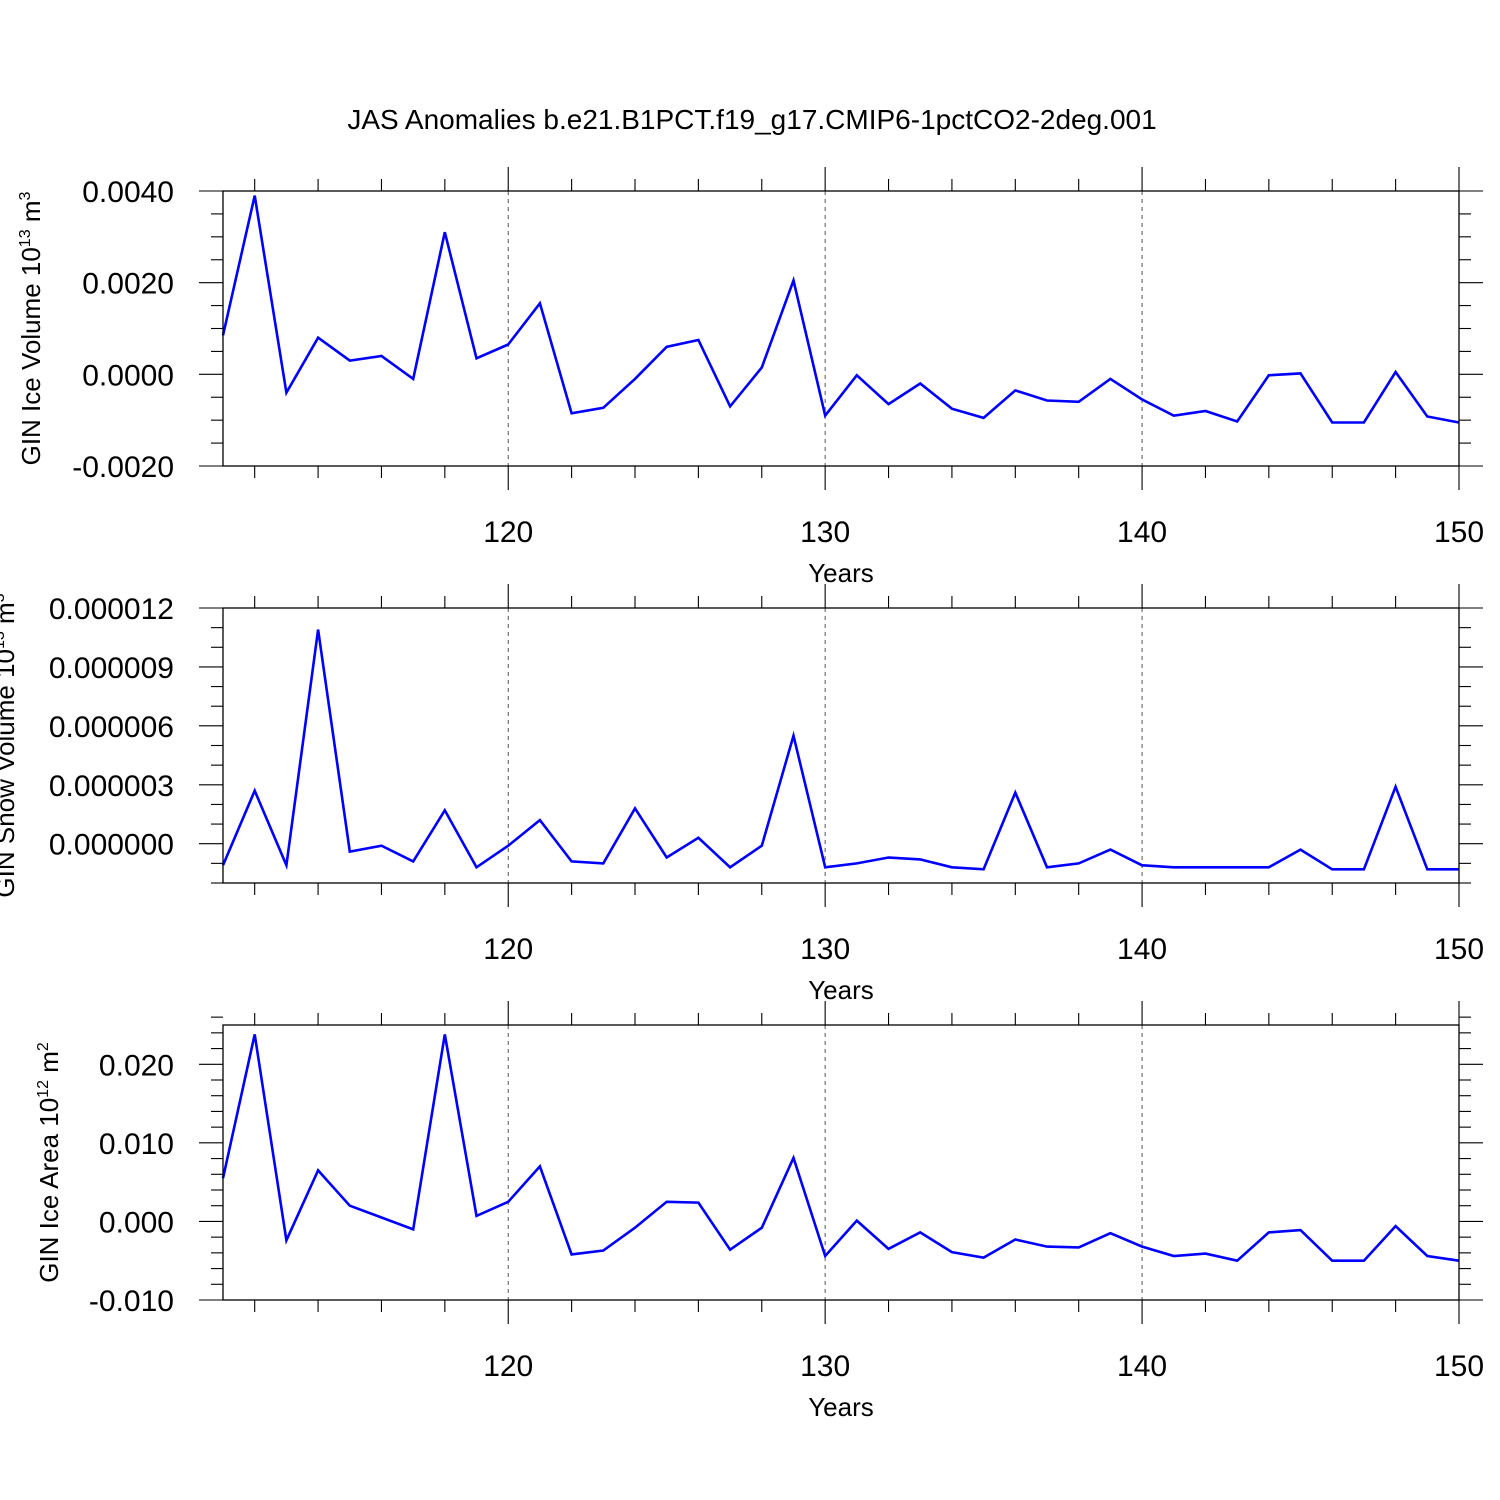 This screenshot has height=1500, width=1500. Describe the element at coordinates (43, 1046) in the screenshot. I see `y-axis-title-superscript: 2` at that location.